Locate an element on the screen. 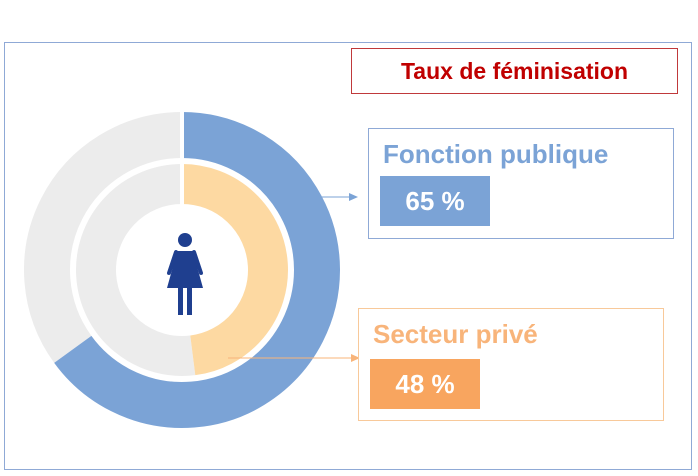 The width and height of the screenshot is (698, 476). leader-arrow-fonction-publique is located at coordinates (329, 197).